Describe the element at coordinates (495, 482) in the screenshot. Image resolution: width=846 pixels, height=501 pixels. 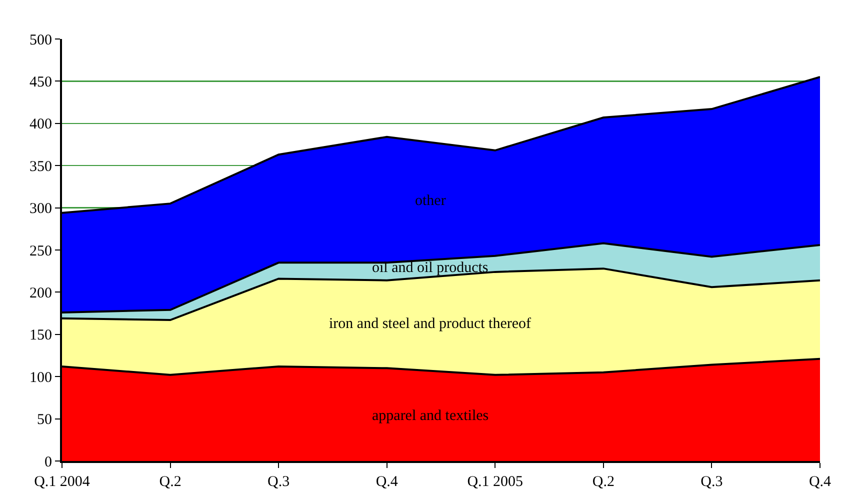
I see `x-tick-label: Q.1 2005` at that location.